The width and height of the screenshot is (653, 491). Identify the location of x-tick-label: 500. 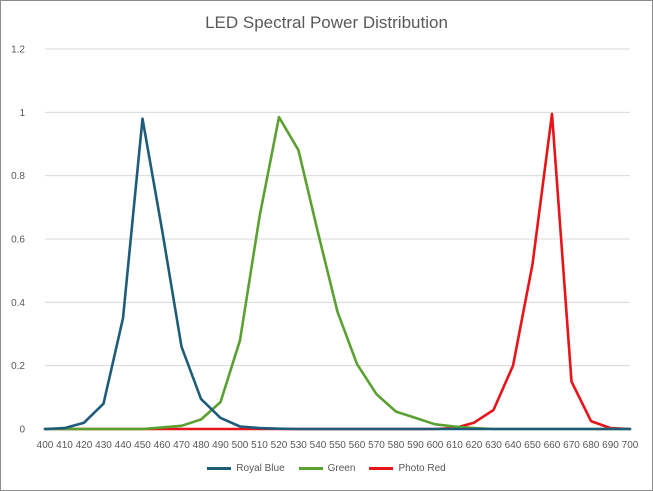
(240, 445).